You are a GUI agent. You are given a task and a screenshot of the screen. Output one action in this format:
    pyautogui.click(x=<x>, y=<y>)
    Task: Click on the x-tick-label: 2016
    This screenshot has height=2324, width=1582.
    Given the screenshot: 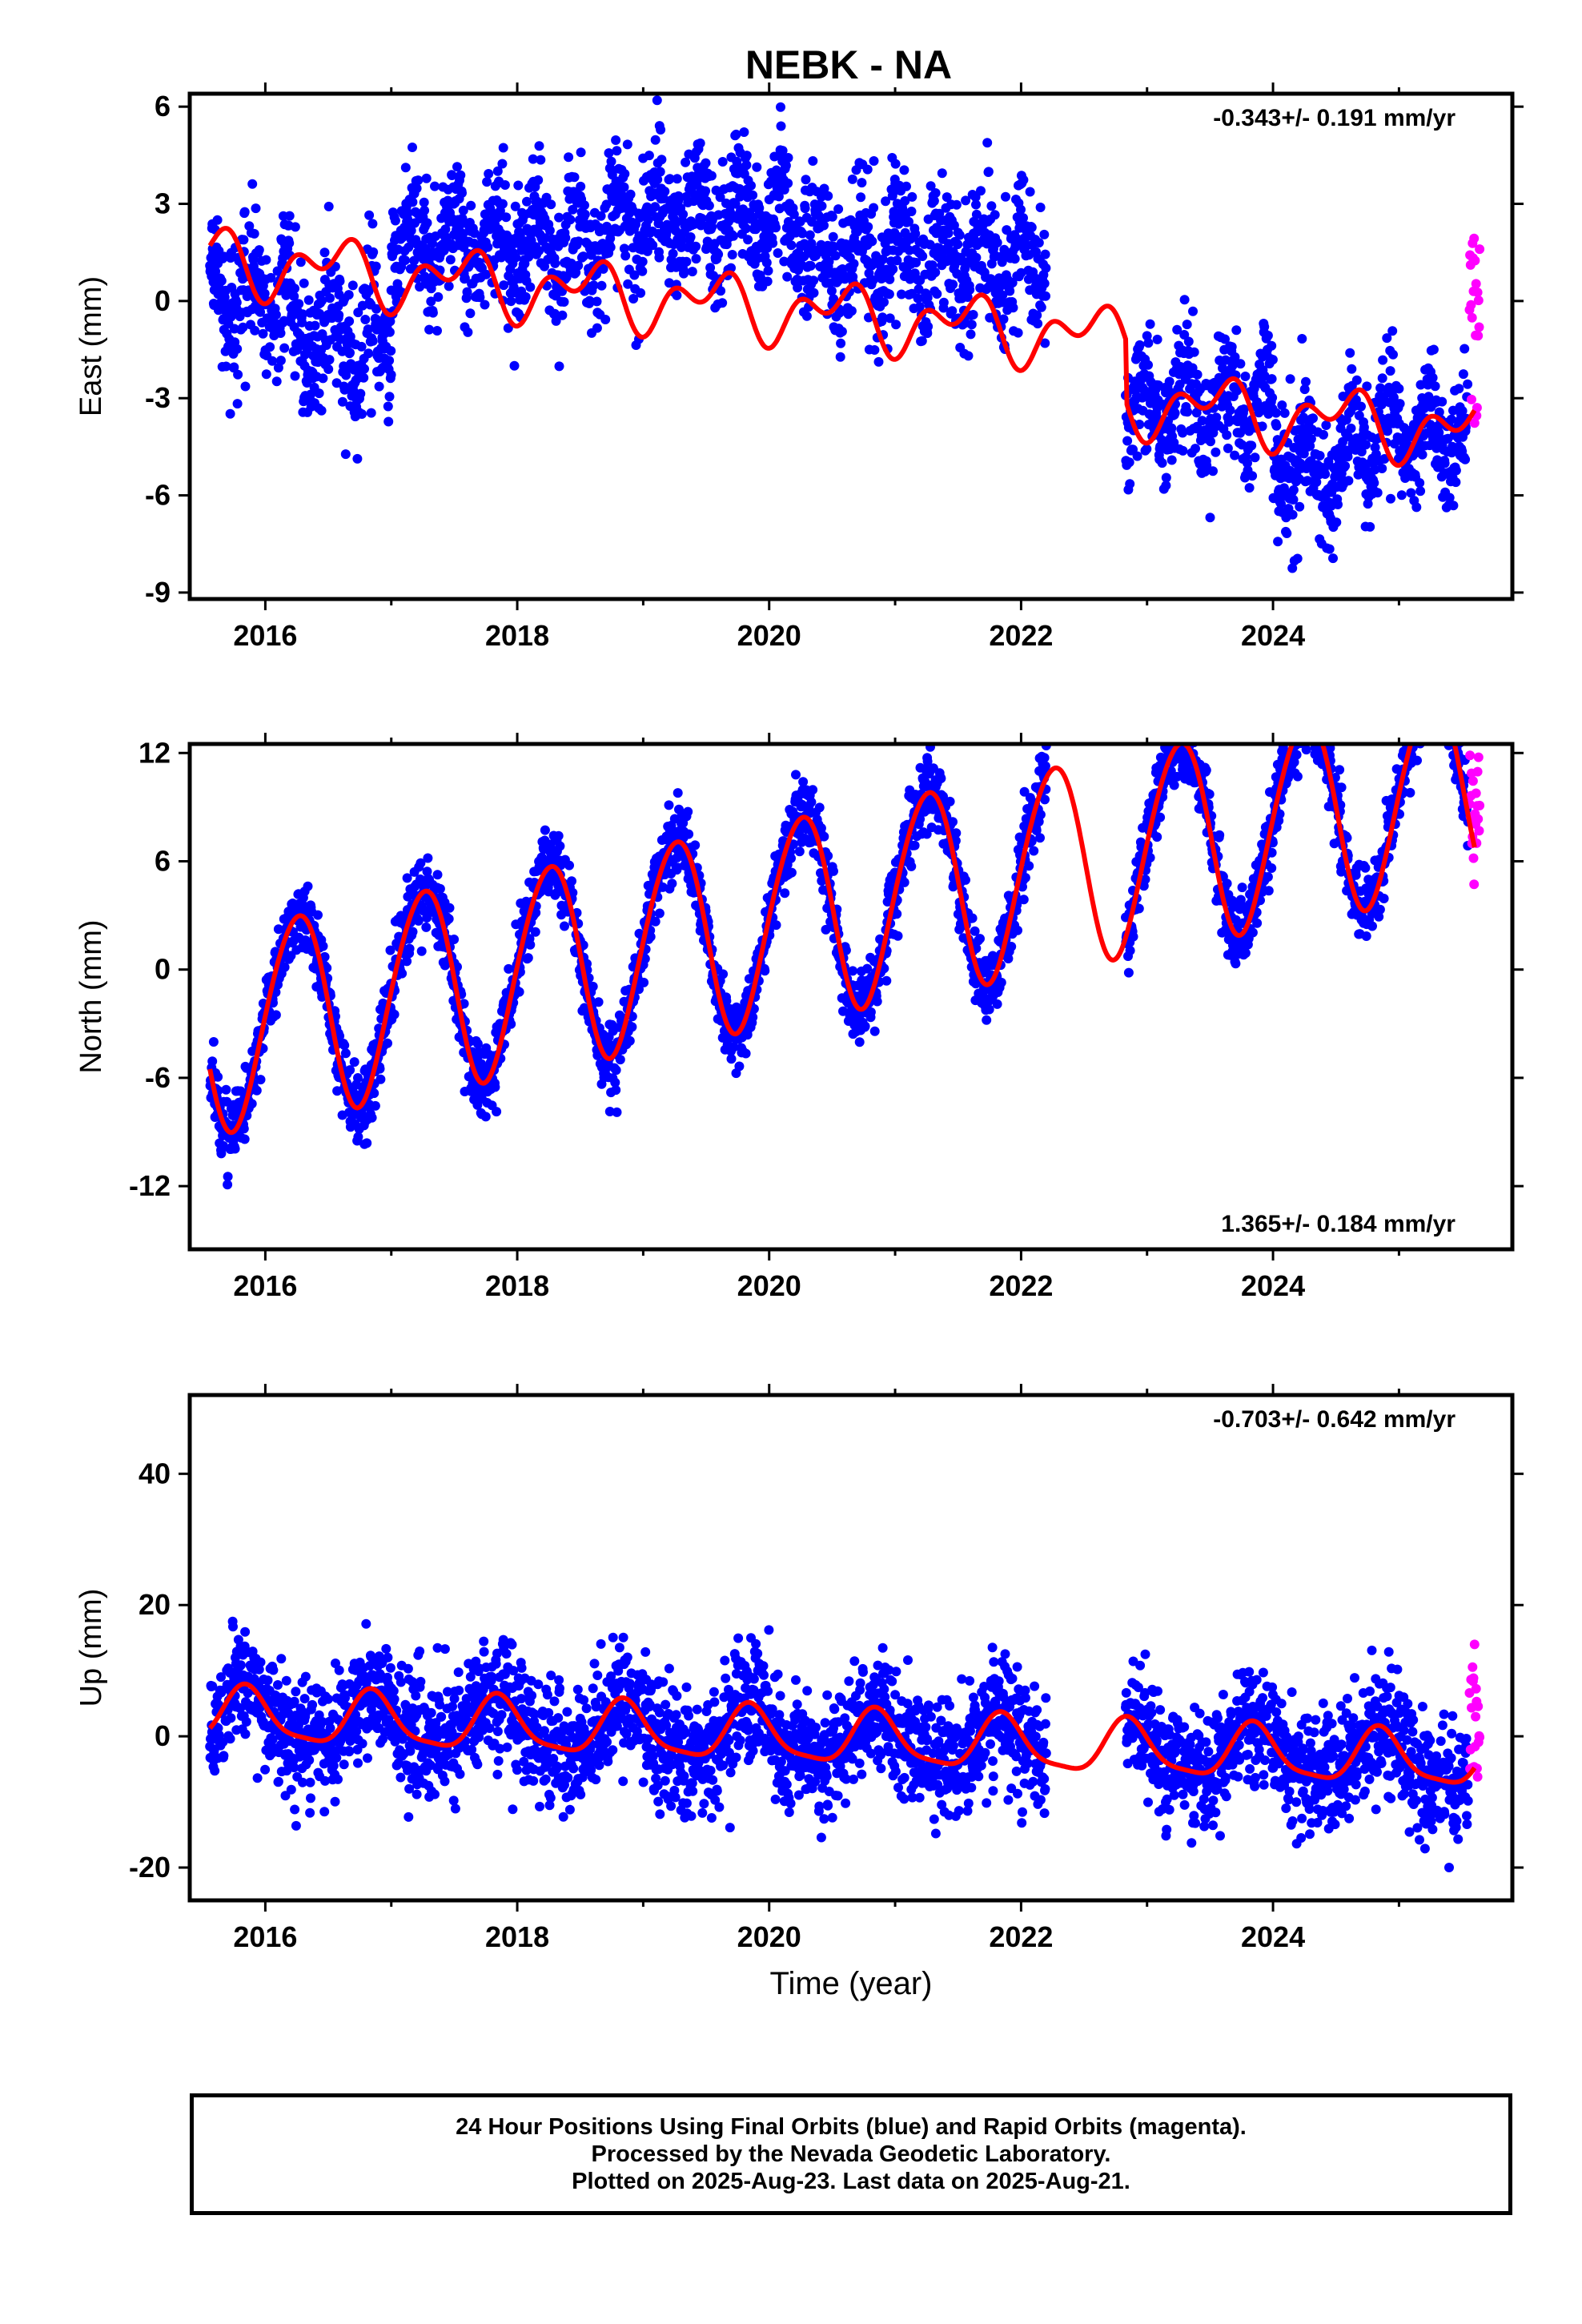 What is the action you would take?
    pyautogui.click(x=265, y=635)
    